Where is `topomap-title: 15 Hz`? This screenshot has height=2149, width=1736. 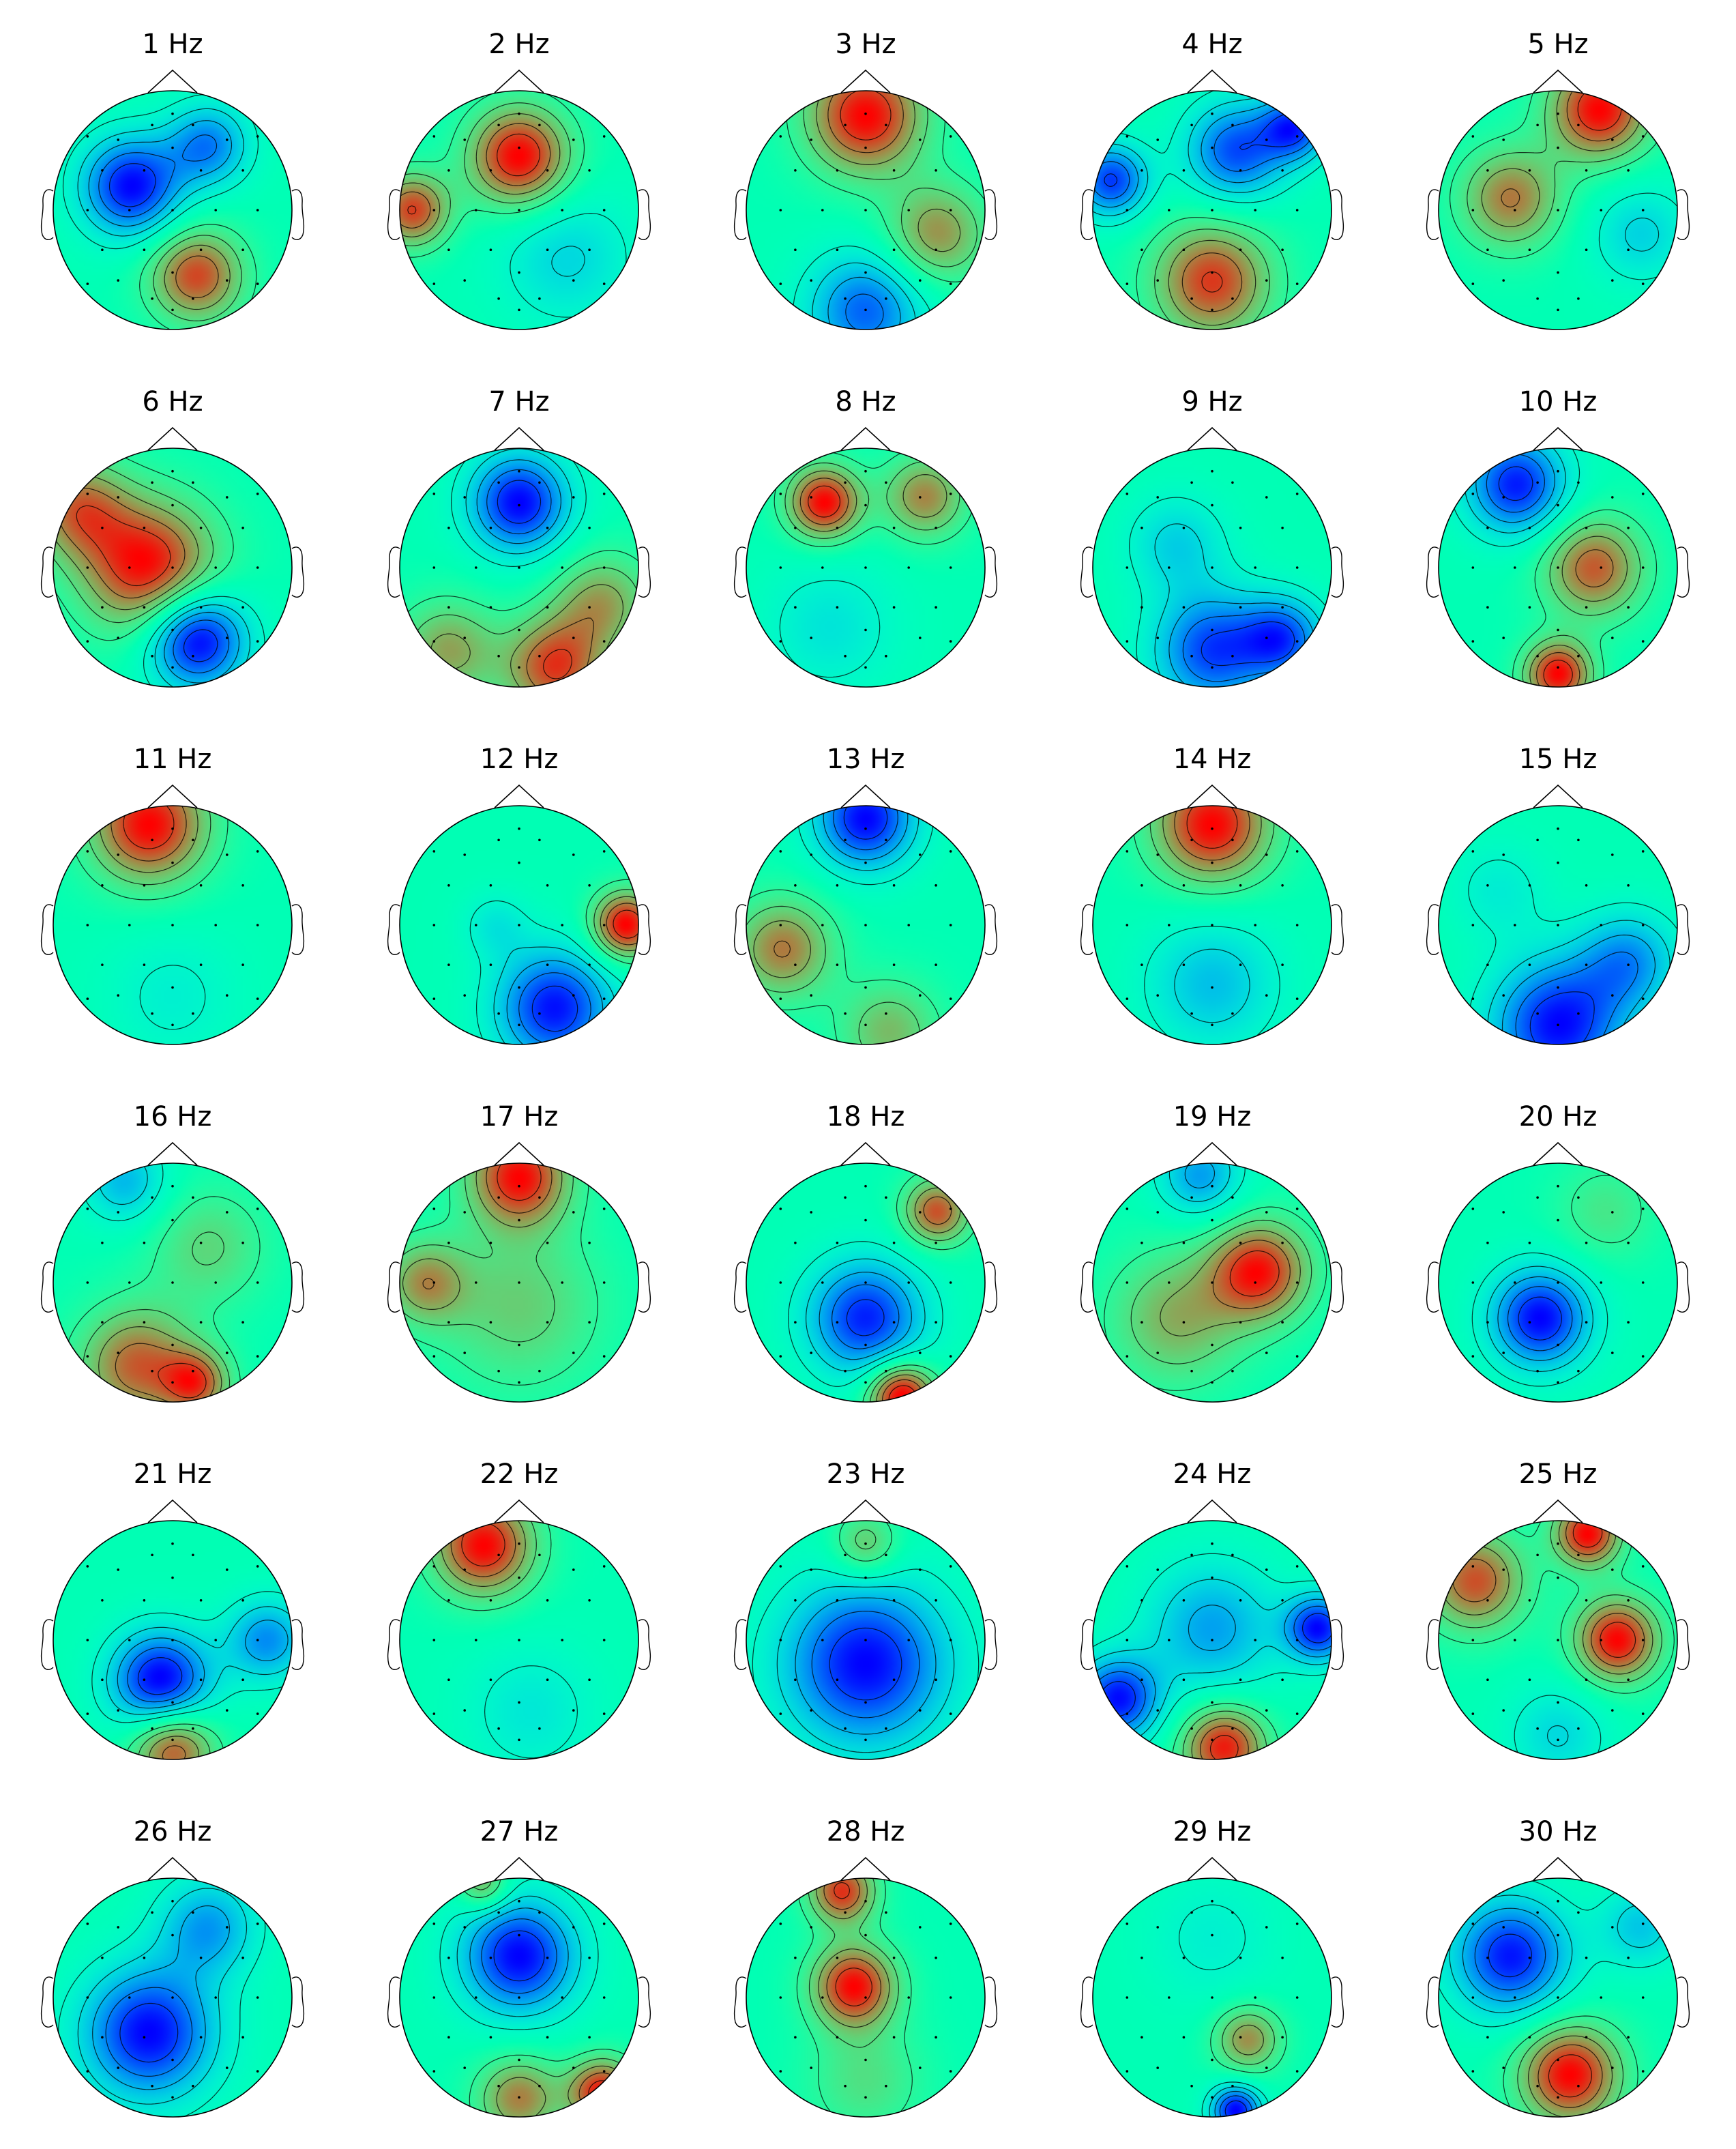
topomap-title: 15 Hz is located at coordinates (1559, 759).